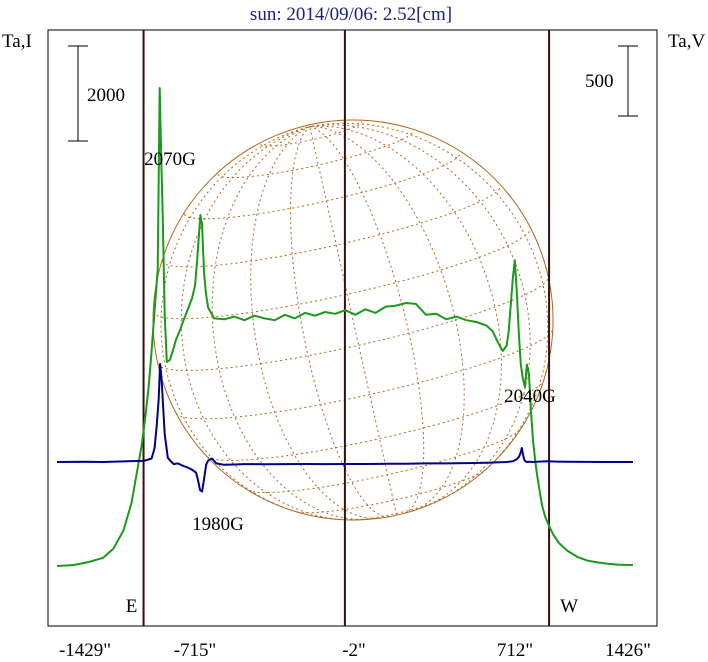 Image resolution: width=708 pixels, height=662 pixels. I want to click on left-scale-bar: 2000, so click(96, 93).